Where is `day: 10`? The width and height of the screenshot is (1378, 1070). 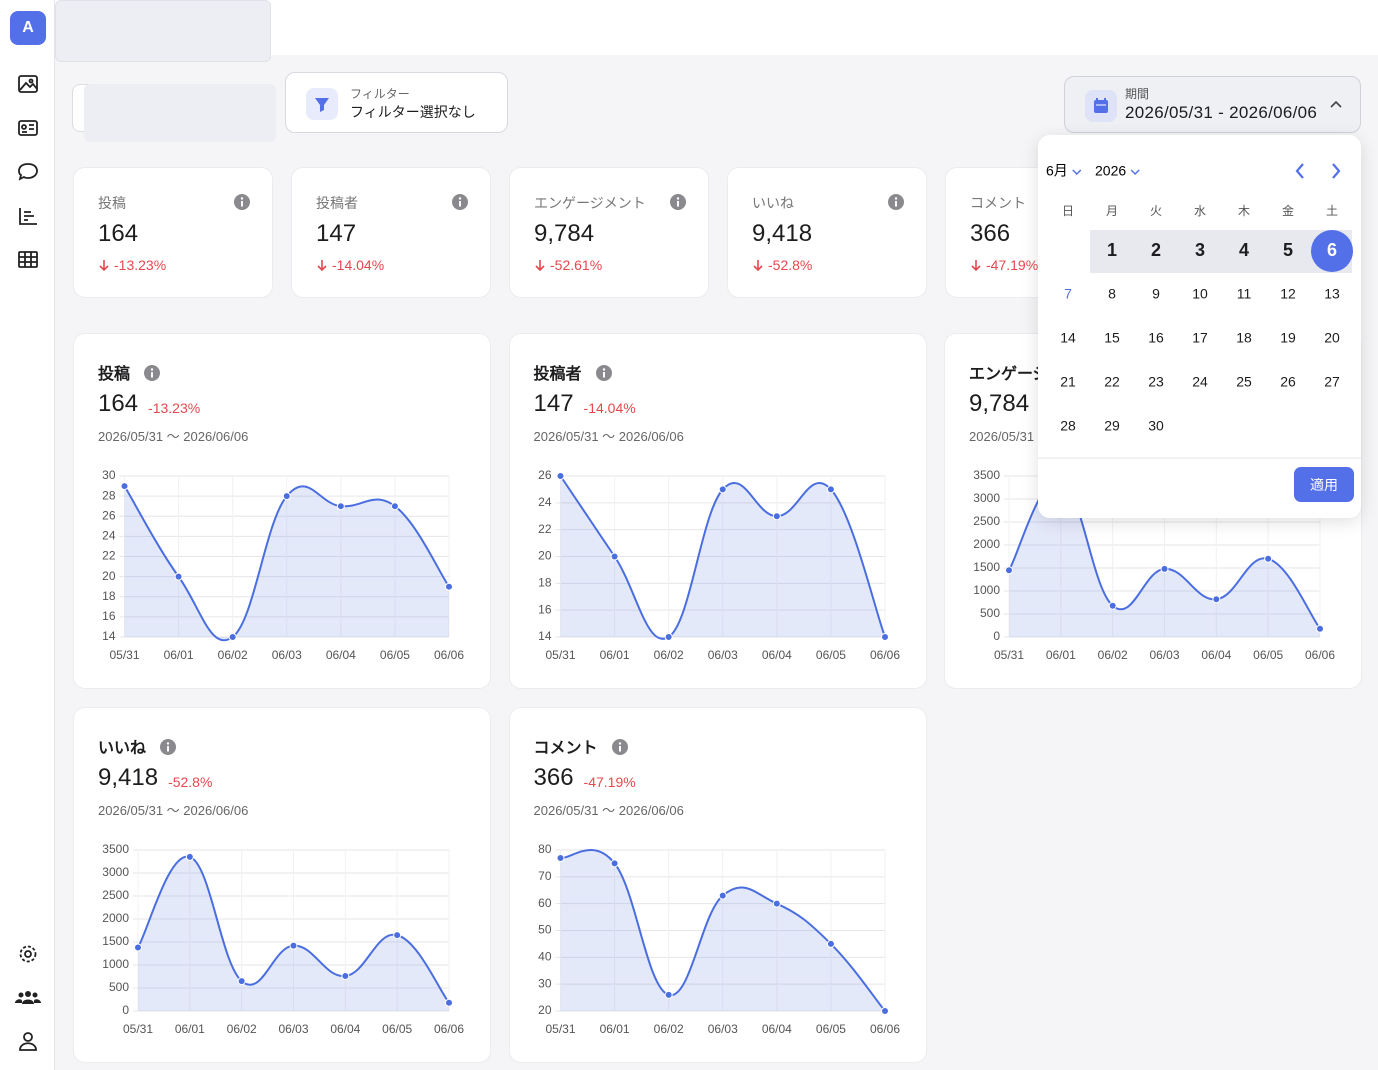 day: 10 is located at coordinates (1200, 294).